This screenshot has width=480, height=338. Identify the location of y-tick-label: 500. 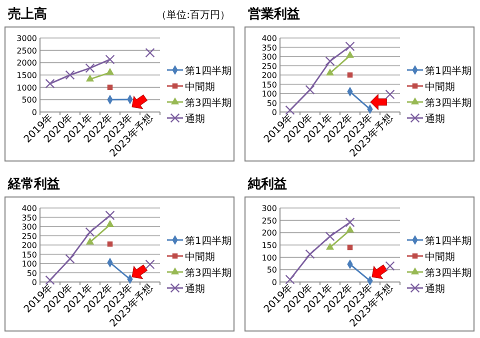
(29, 100).